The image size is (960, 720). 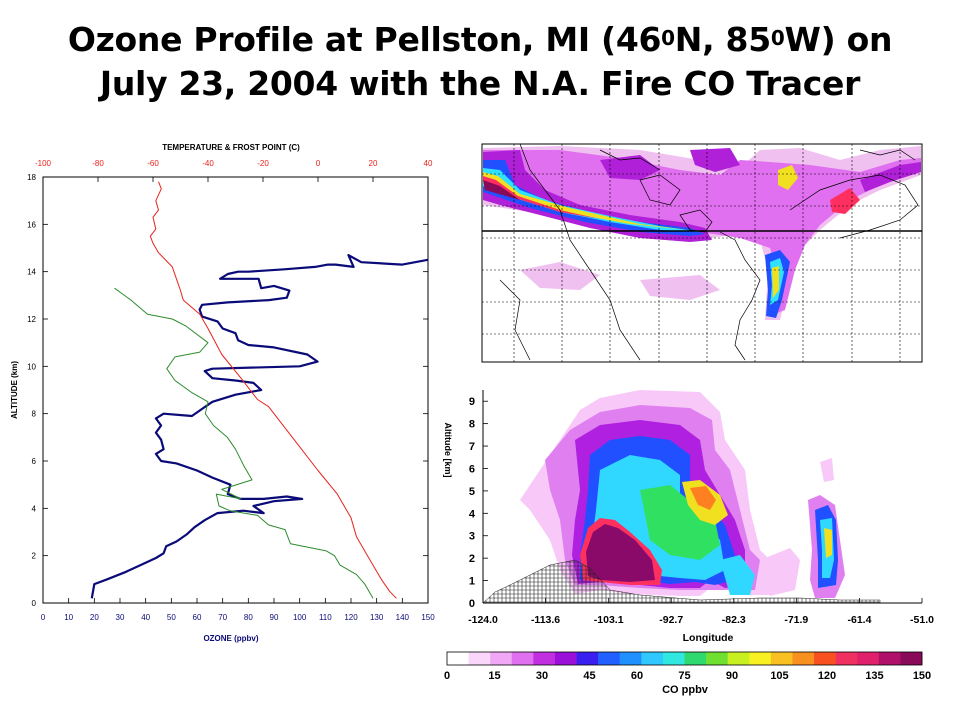 I want to click on colorbar-tick-label: 75, so click(x=684, y=676).